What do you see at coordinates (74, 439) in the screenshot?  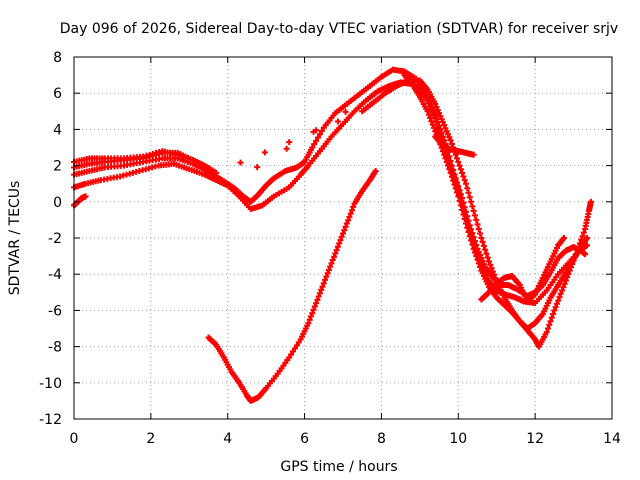 I see `x-tick-label: 0` at bounding box center [74, 439].